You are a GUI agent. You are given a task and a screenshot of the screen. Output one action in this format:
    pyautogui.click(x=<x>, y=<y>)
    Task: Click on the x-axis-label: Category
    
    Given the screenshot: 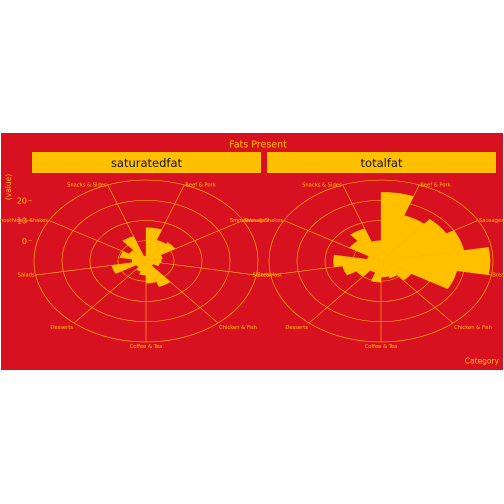 What is the action you would take?
    pyautogui.click(x=482, y=361)
    